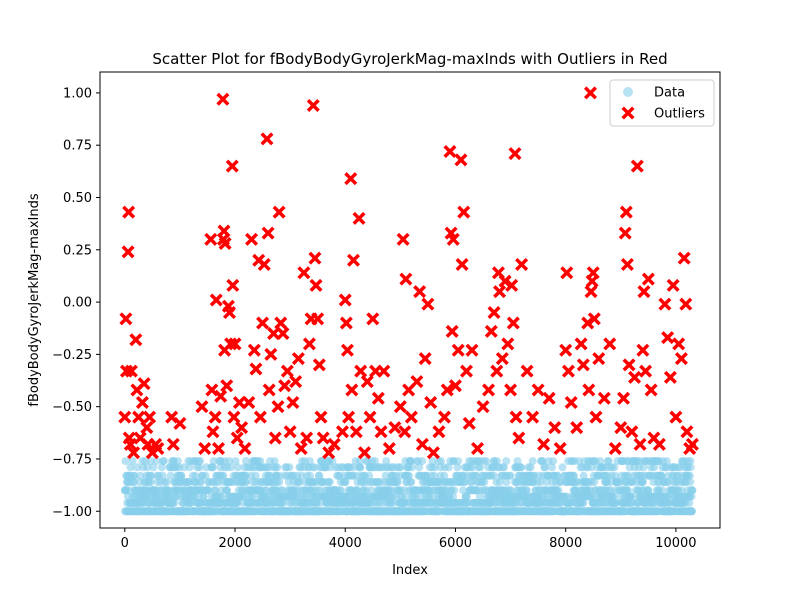 The image size is (800, 600). What do you see at coordinates (77, 250) in the screenshot?
I see `y-tick-label: 0.25` at bounding box center [77, 250].